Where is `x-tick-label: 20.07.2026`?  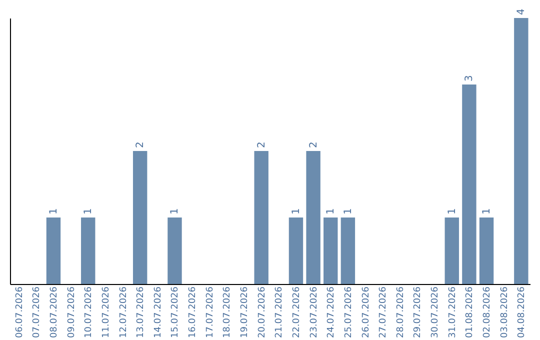 x-tick-label: 20.07.2026 is located at coordinates (262, 312).